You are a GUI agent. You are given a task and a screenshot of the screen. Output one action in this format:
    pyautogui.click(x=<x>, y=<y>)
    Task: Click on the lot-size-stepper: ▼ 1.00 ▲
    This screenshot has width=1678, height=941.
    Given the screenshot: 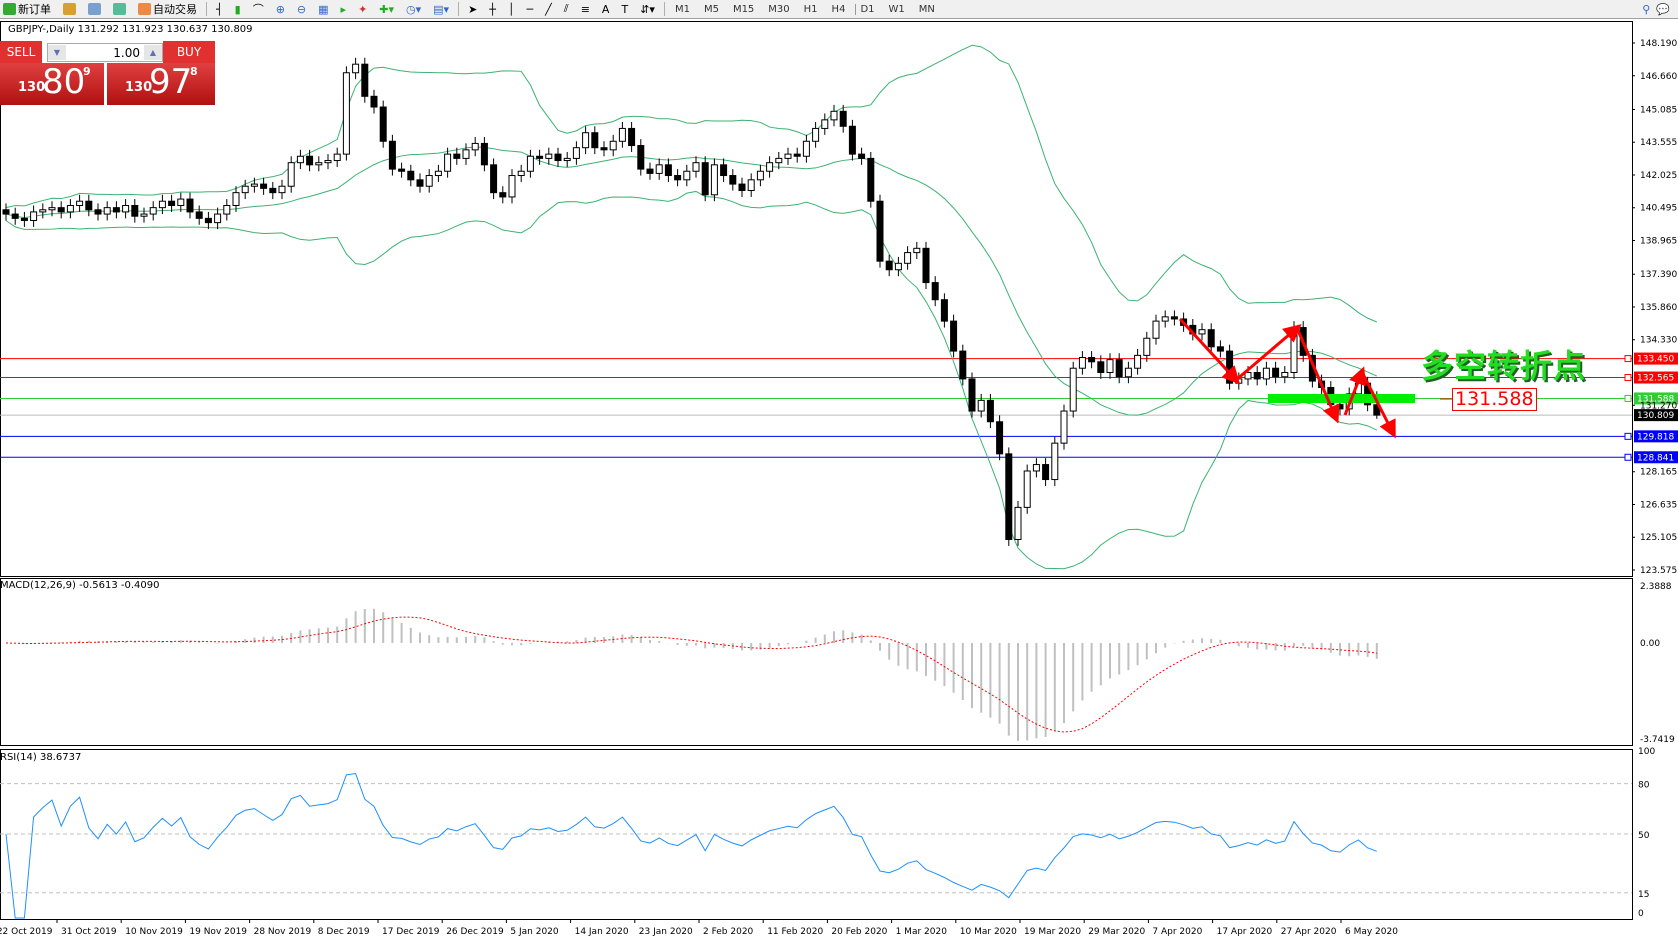 What is the action you would take?
    pyautogui.click(x=105, y=52)
    